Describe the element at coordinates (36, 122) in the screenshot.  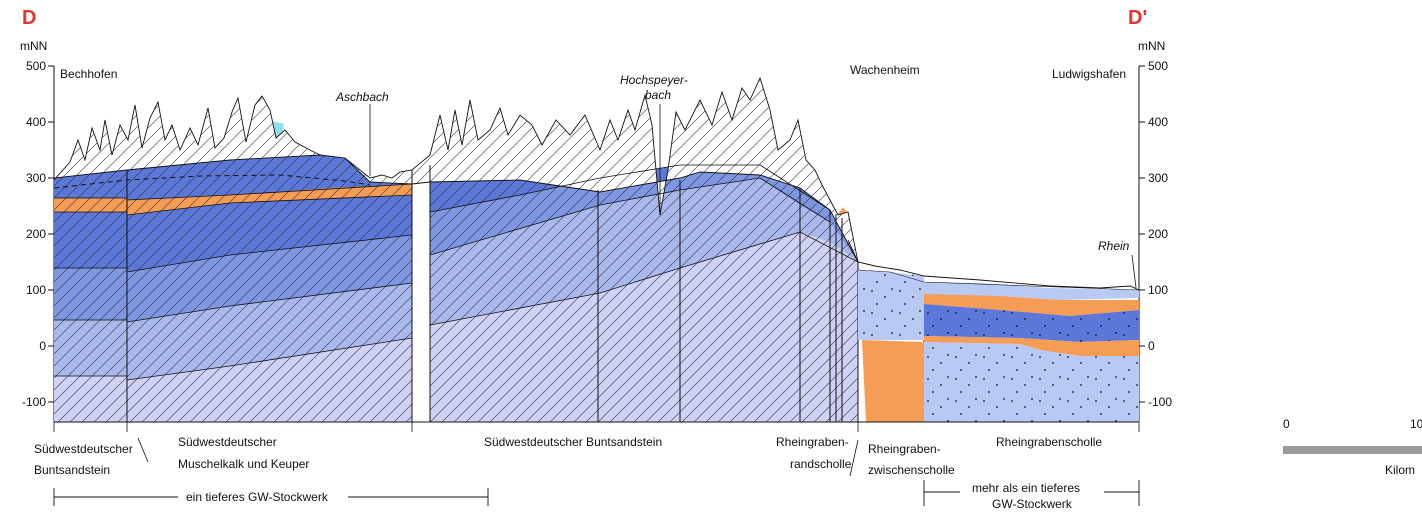
I see `left-tick-label: 400` at that location.